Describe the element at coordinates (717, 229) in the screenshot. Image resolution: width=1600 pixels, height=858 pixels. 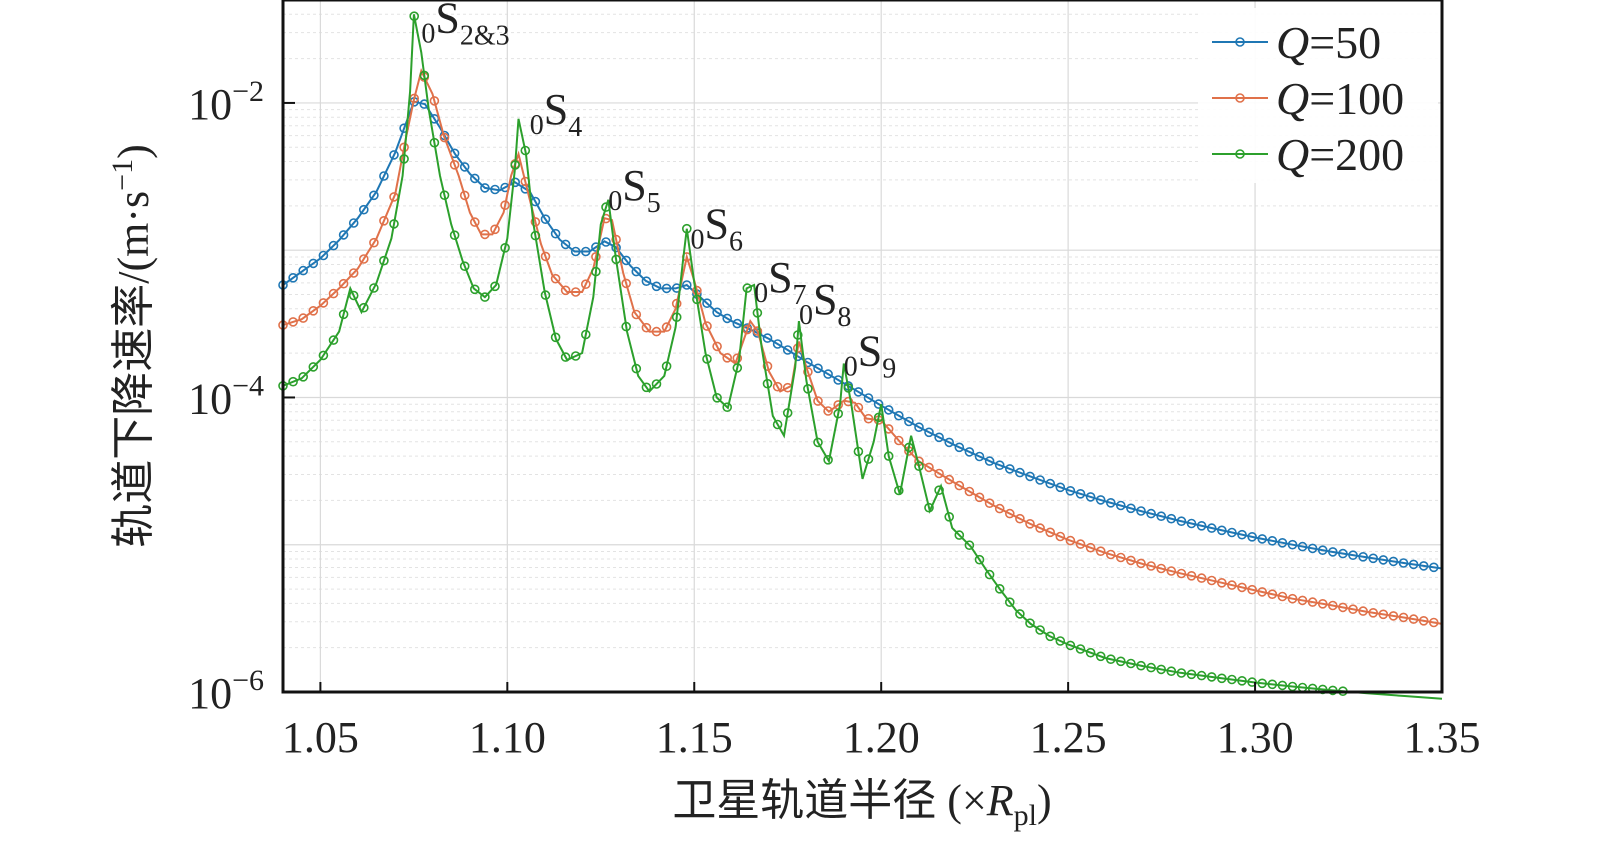
I see `mode-label: 0S6` at that location.